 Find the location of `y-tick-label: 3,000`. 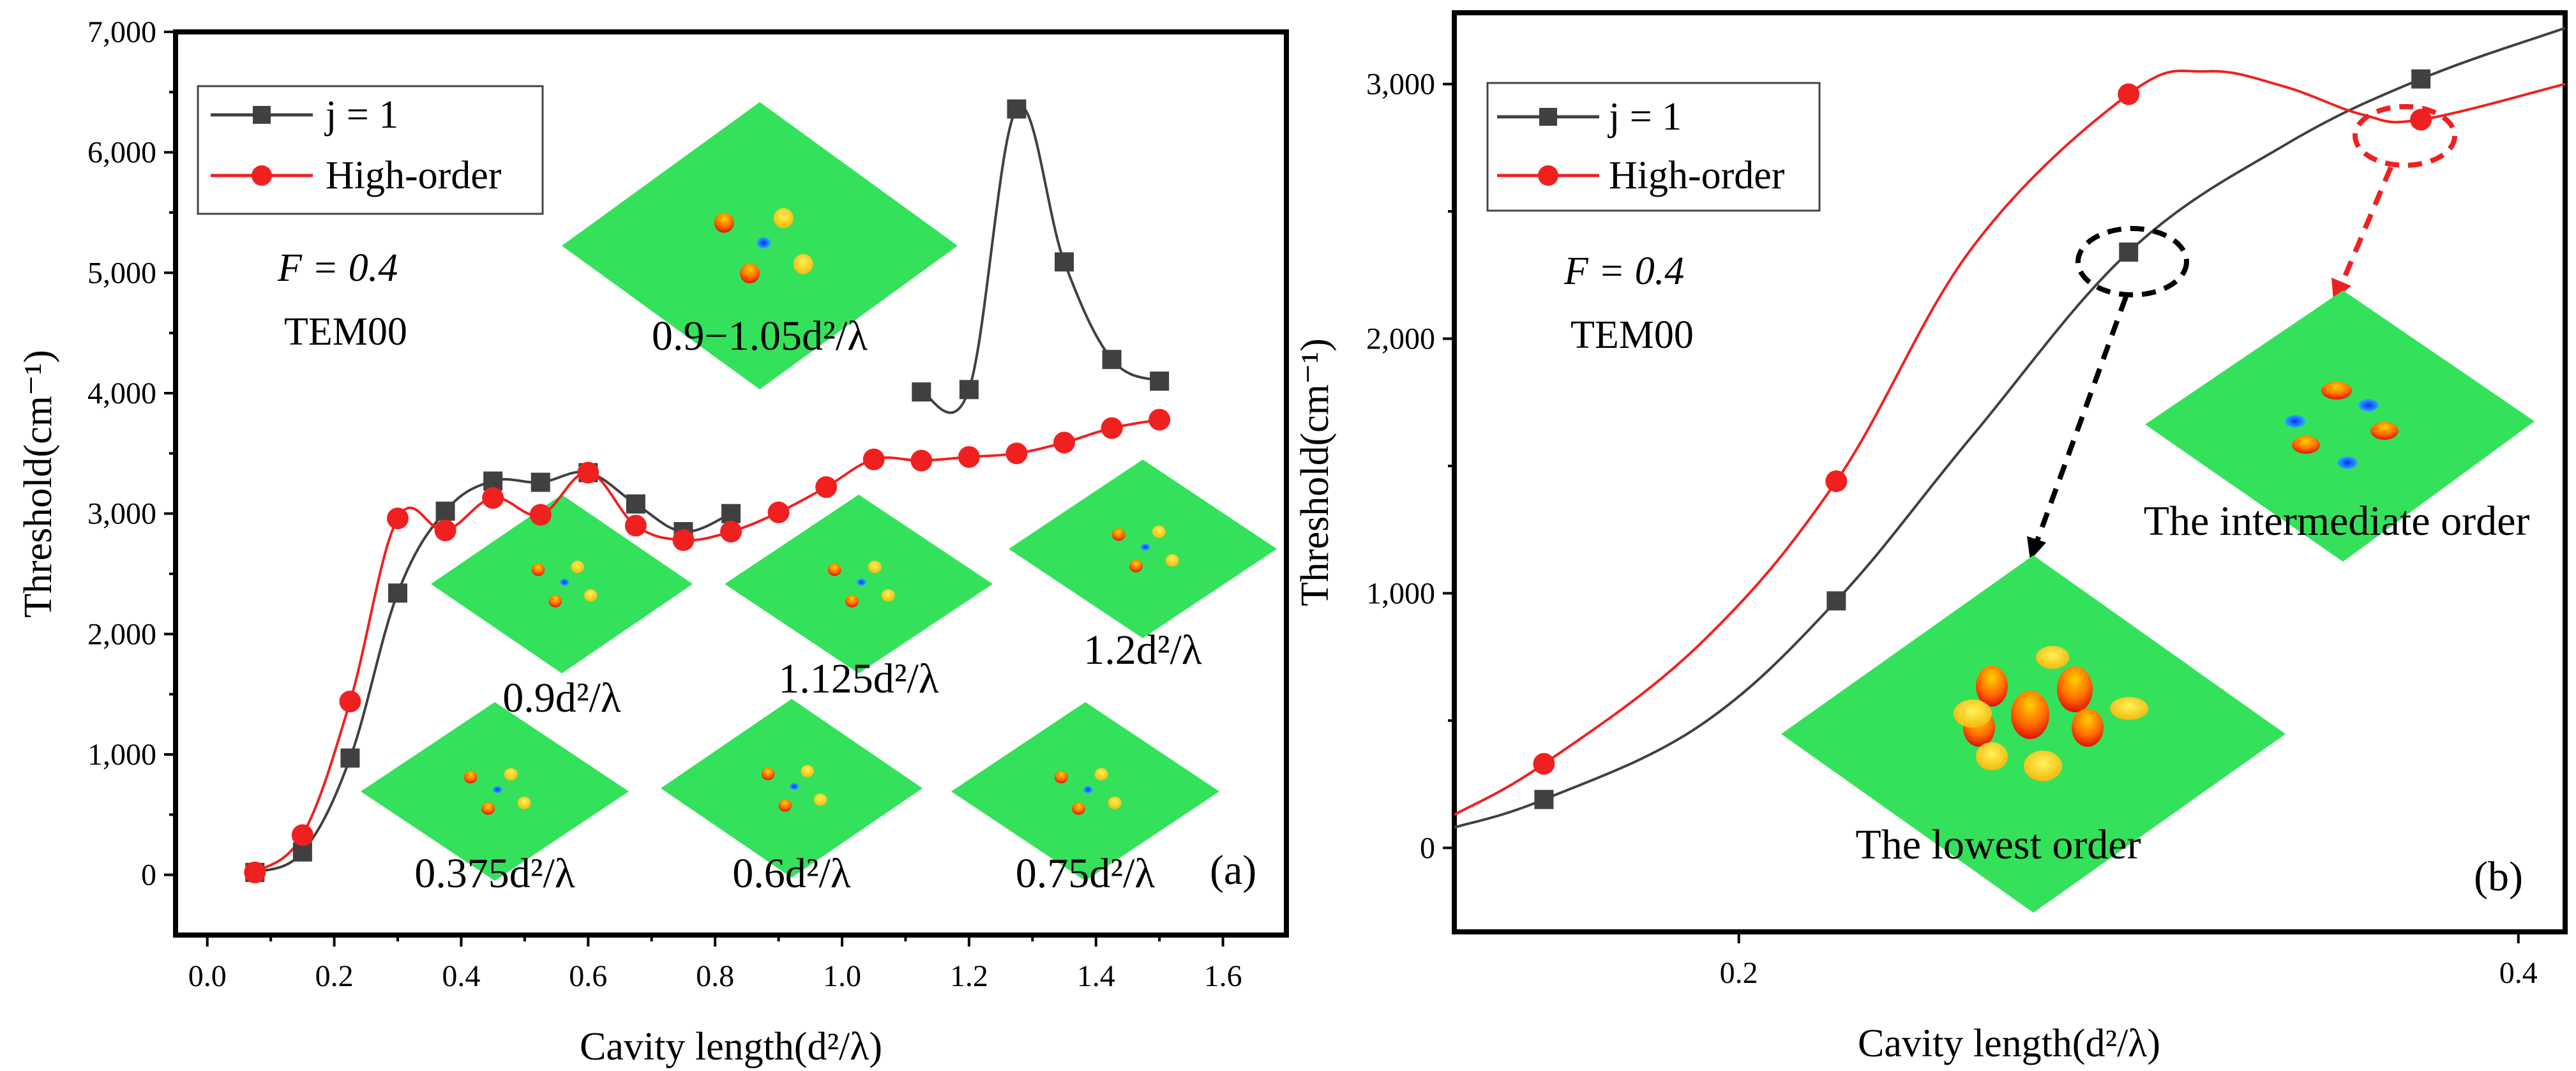

y-tick-label: 3,000 is located at coordinates (1401, 84).